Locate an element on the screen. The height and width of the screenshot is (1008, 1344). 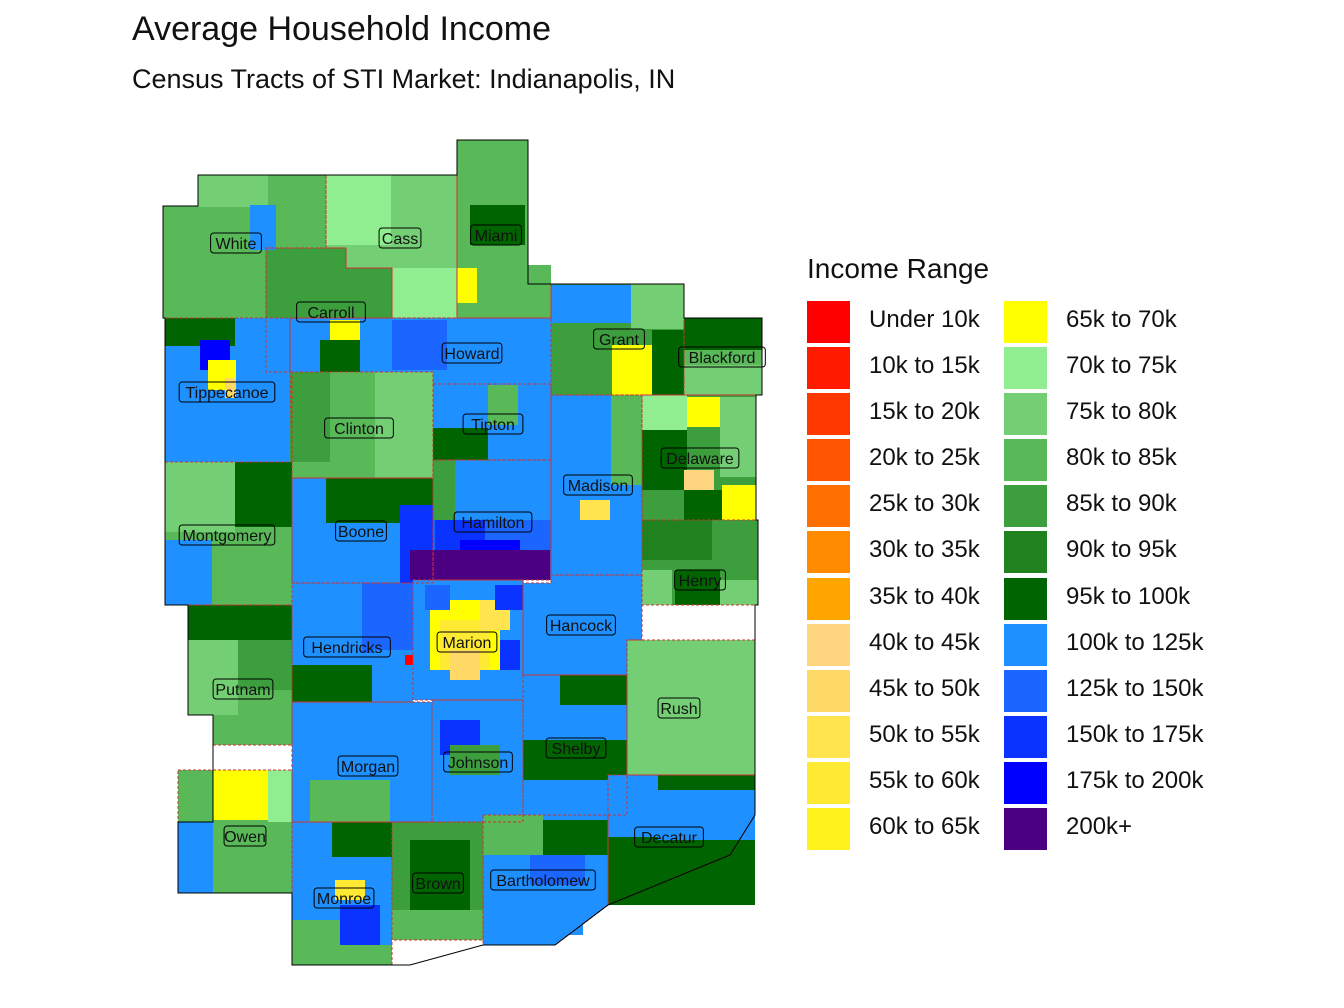
county-label: White is located at coordinates (236, 243).